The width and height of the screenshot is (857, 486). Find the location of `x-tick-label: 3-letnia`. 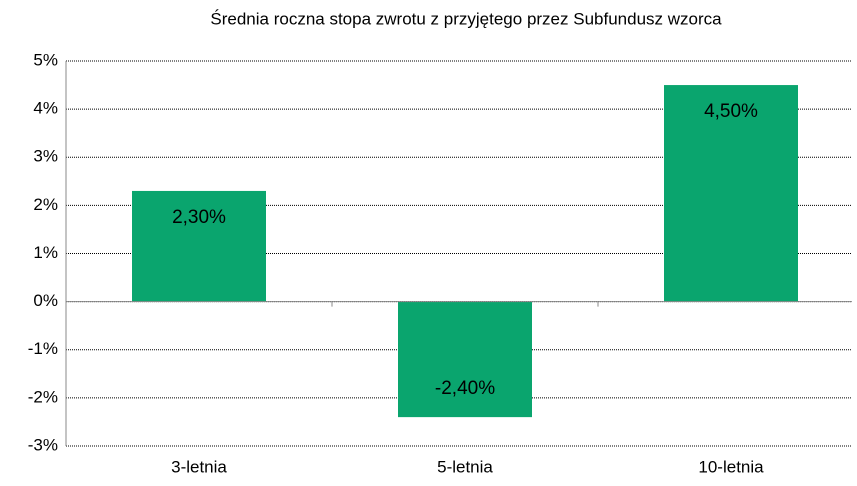

x-tick-label: 3-letnia is located at coordinates (199, 466).